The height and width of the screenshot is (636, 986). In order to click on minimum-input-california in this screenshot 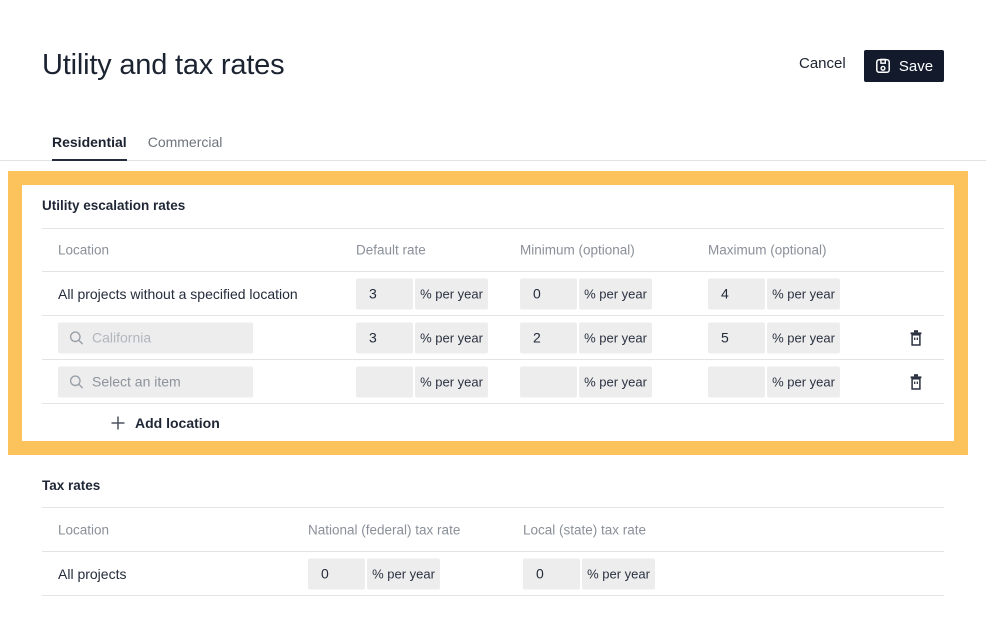, I will do `click(548, 337)`.